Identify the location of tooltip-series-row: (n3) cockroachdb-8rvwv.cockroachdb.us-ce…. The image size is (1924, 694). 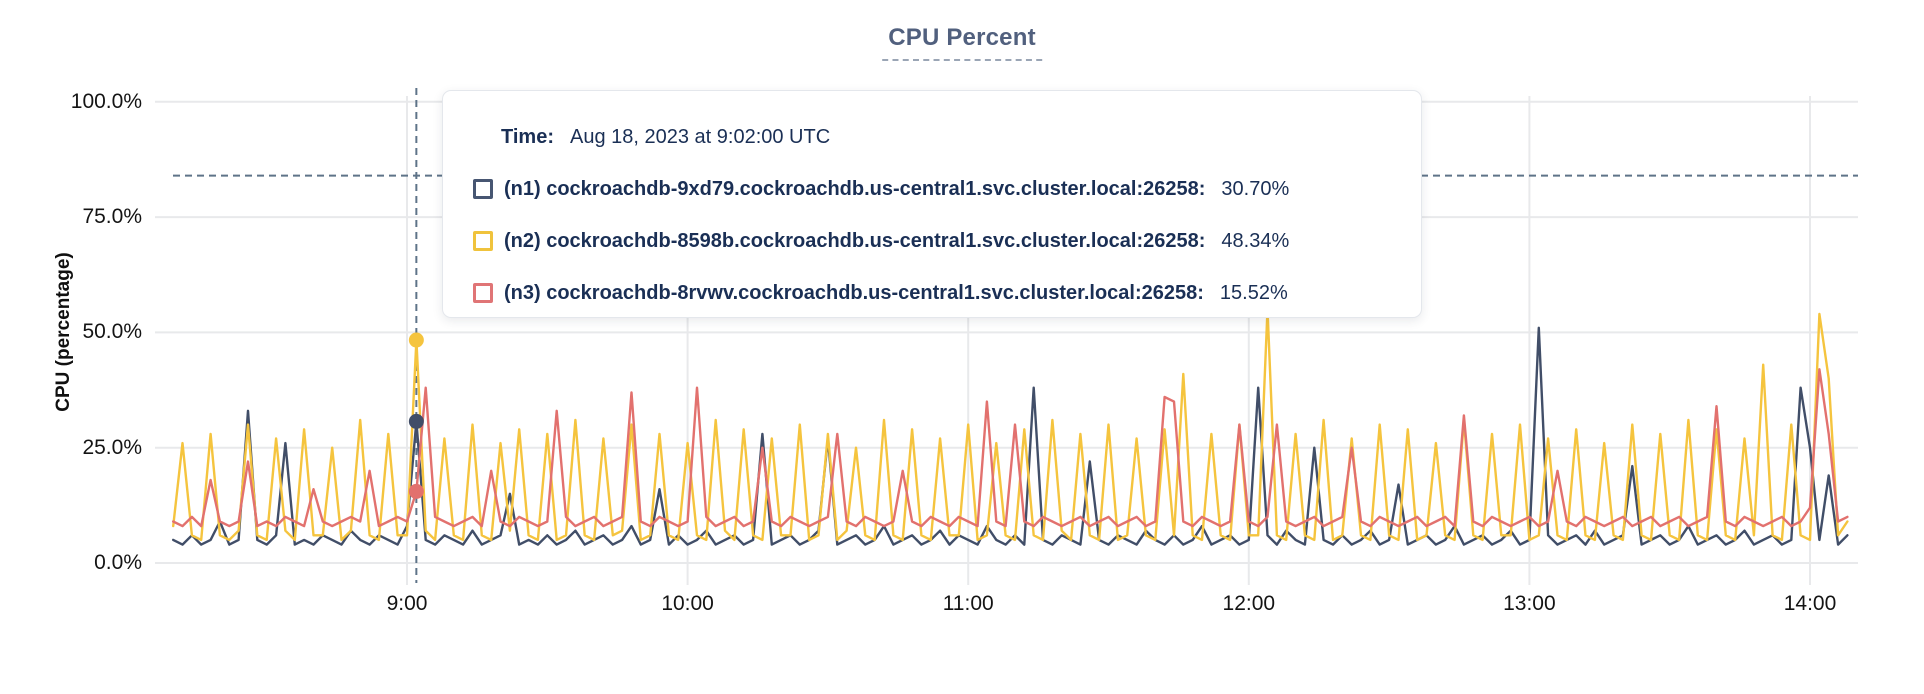
(933, 293).